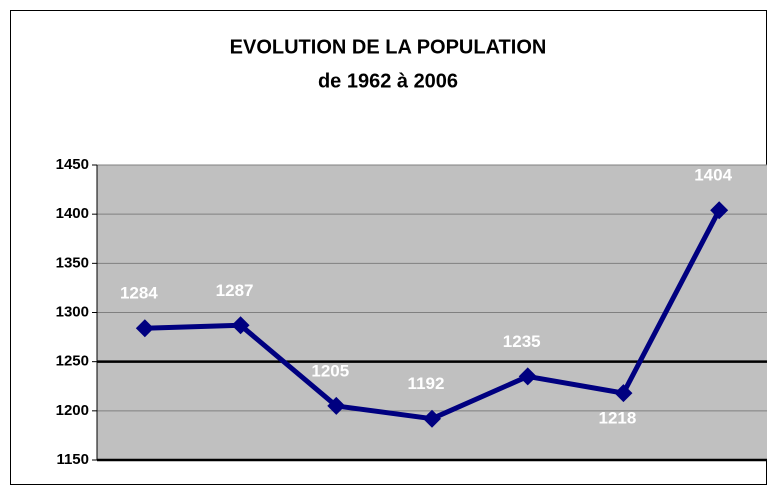  What do you see at coordinates (388, 81) in the screenshot?
I see `chart-subtitle: de 1962 à 2006` at bounding box center [388, 81].